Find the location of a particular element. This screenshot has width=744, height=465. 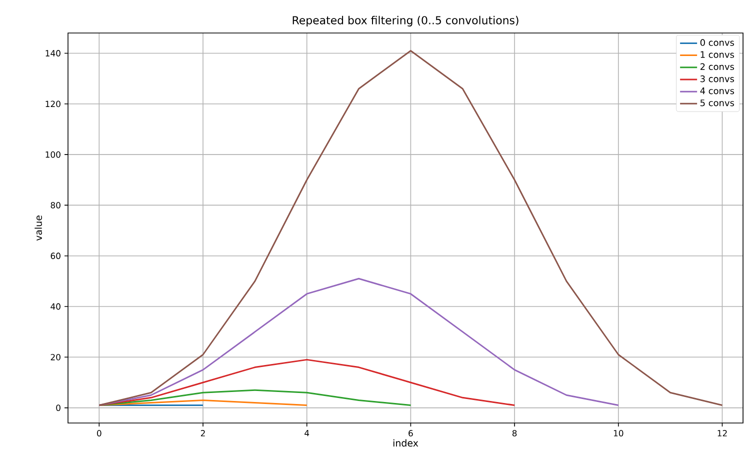

x-tick-label: 6 is located at coordinates (410, 433).